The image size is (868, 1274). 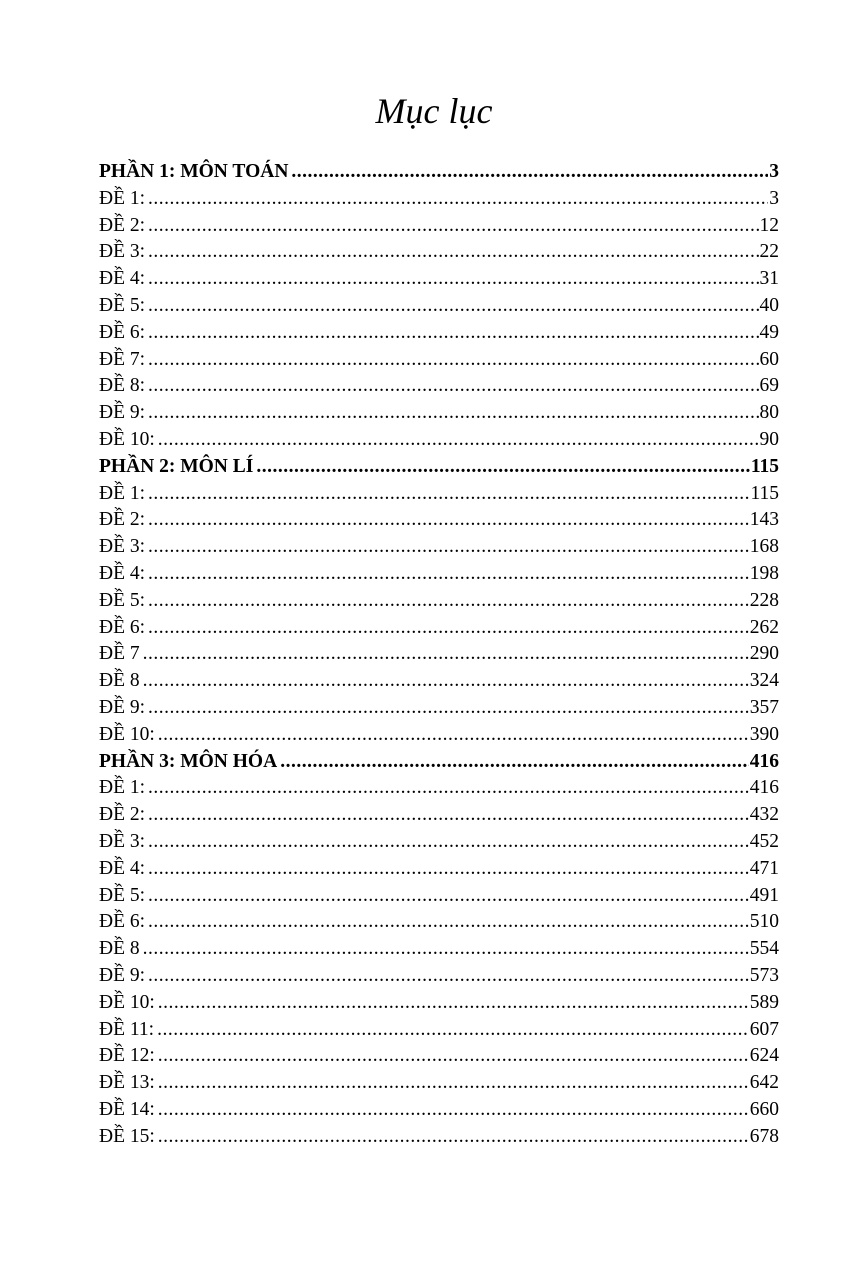 What do you see at coordinates (122, 788) in the screenshot?
I see `toc-entry-label: ĐỀ 1:` at bounding box center [122, 788].